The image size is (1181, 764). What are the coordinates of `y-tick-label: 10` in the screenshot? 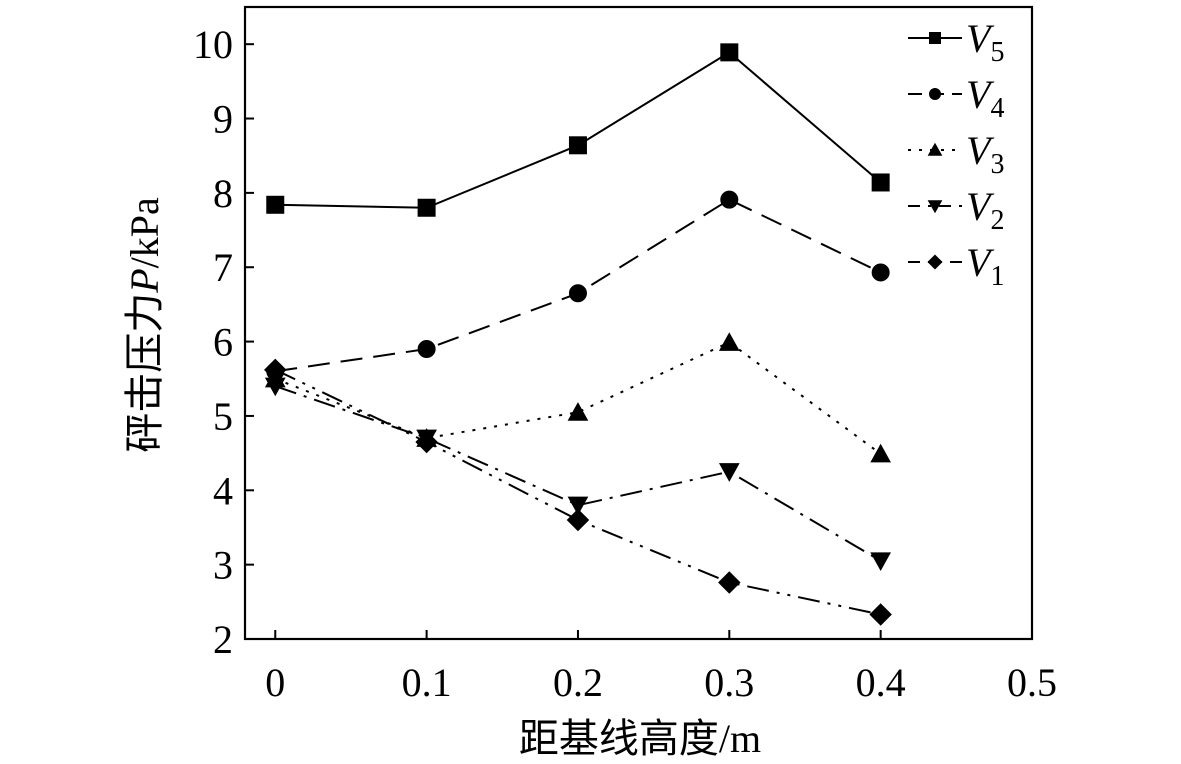 It's located at (213, 44).